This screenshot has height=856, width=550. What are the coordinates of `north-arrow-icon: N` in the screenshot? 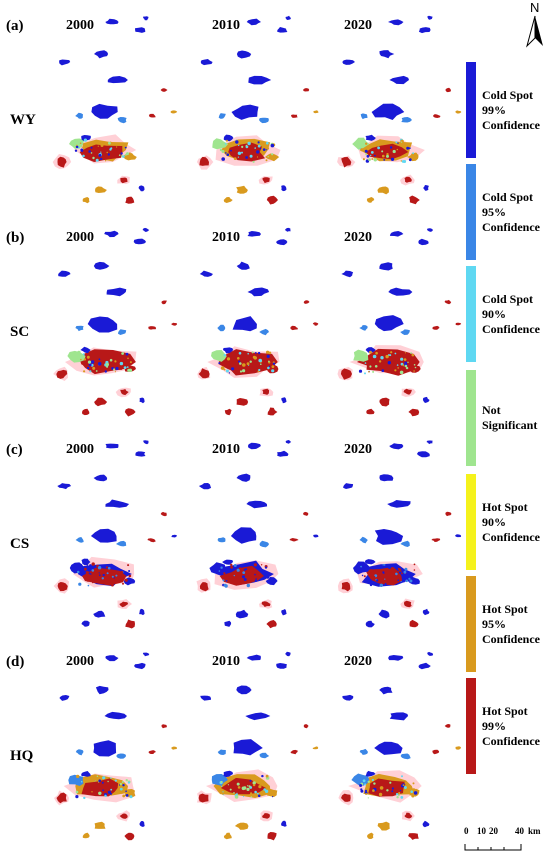 It's located at (535, 25).